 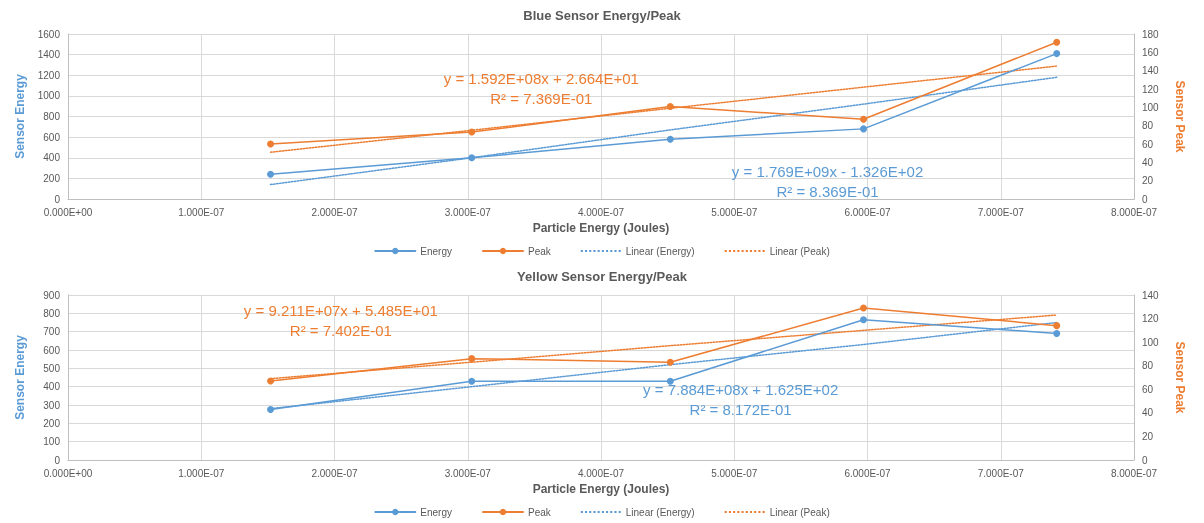 I want to click on y-tick-label: 100, so click(x=52, y=442).